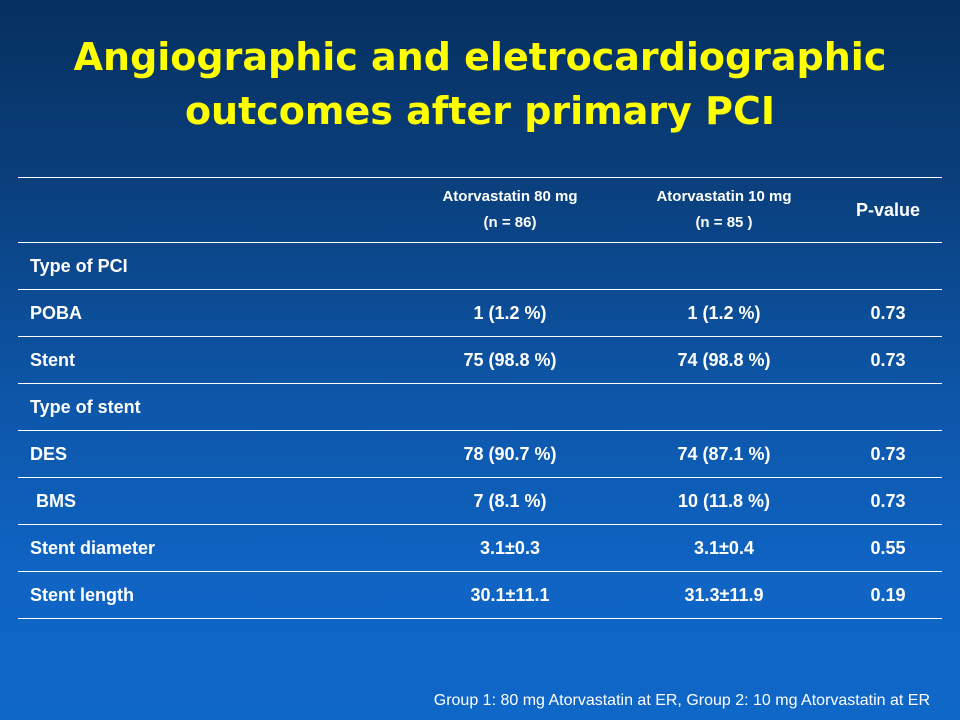 This screenshot has width=960, height=720. Describe the element at coordinates (480, 57) in the screenshot. I see `slide-title-line-1: Angiographic and eletrocardiographic` at that location.